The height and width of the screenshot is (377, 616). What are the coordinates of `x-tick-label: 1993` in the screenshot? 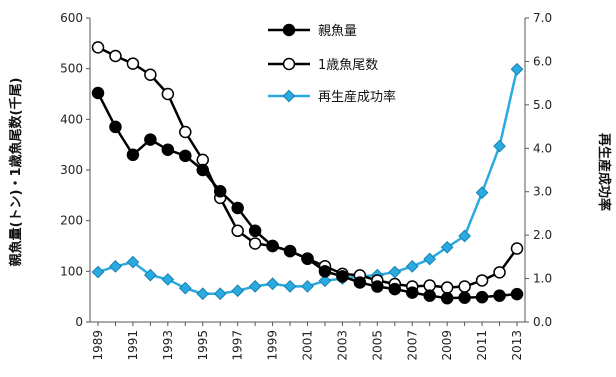 It's located at (168, 345).